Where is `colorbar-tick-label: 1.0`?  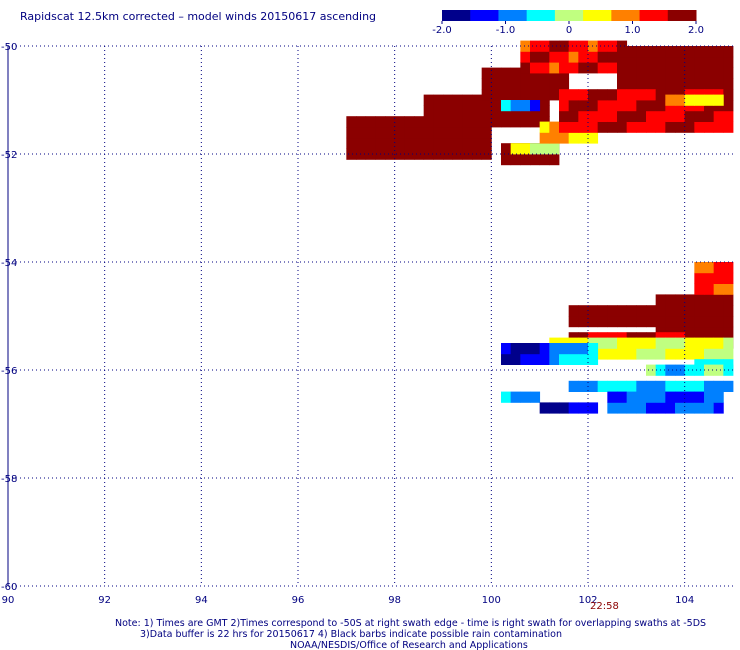 colorbar-tick-label: 1.0 is located at coordinates (633, 30).